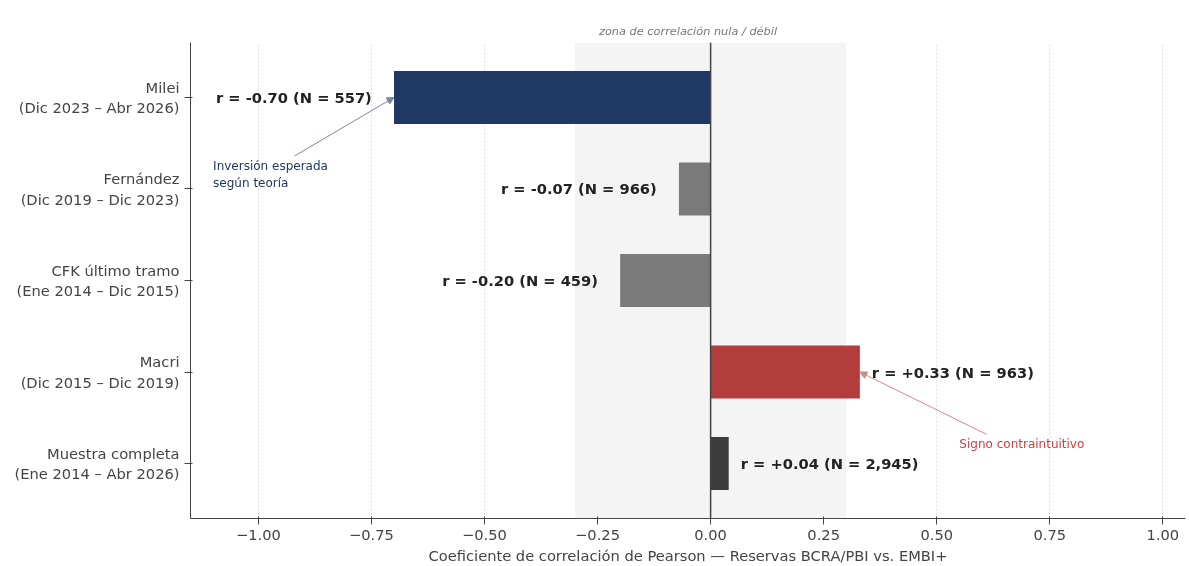  Describe the element at coordinates (824, 534) in the screenshot. I see `x-tick-label: 0.25` at that location.